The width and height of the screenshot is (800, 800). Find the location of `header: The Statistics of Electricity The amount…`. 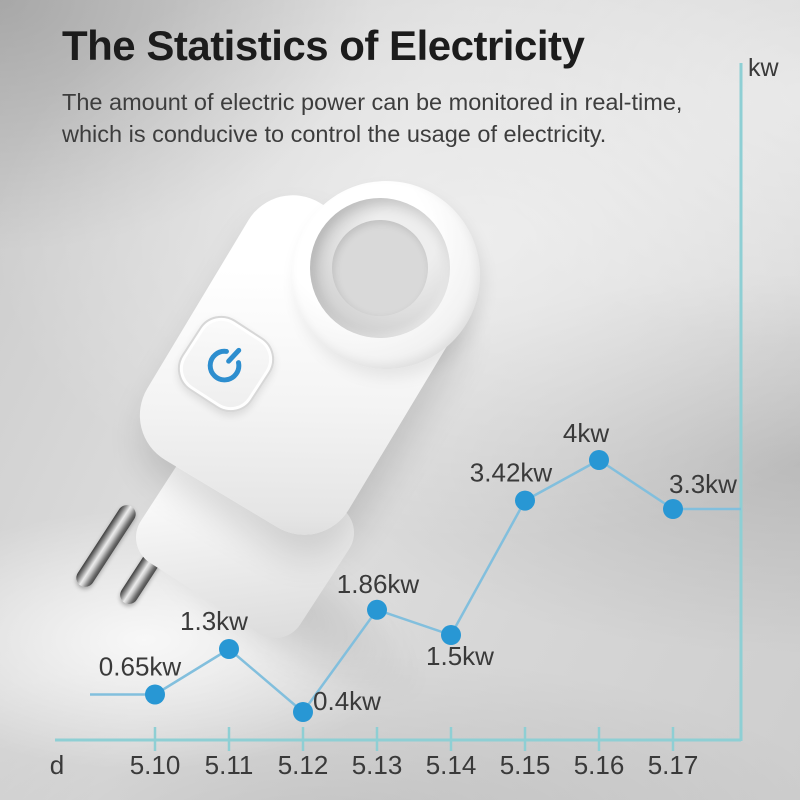

header: The Statistics of Electricity The amount… is located at coordinates (412, 86).